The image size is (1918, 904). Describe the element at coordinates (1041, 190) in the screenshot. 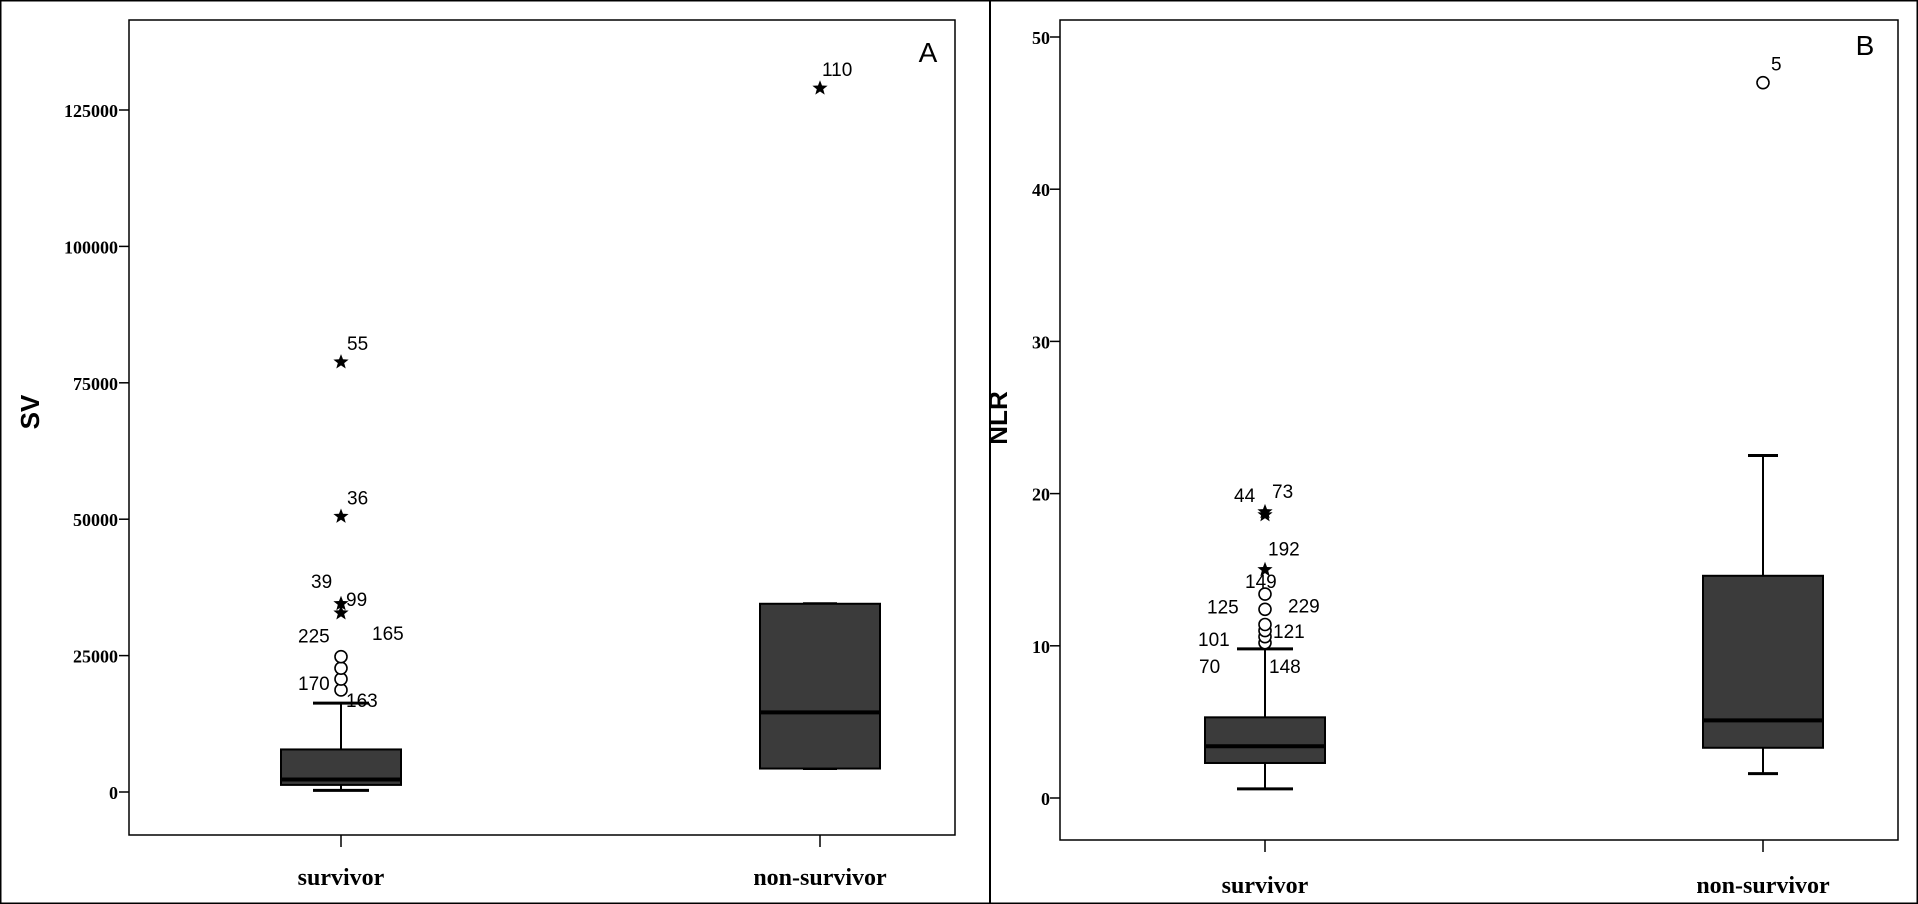

I see `y-tick-label: 40` at that location.